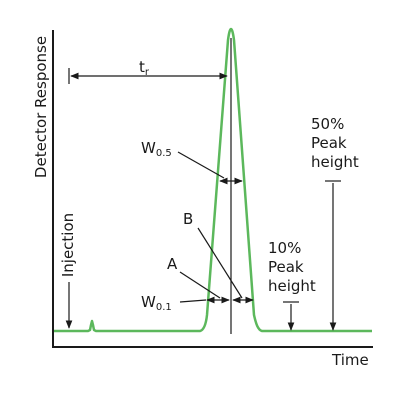  What do you see at coordinates (200, 285) in the screenshot?
I see `point-a-leader` at bounding box center [200, 285].